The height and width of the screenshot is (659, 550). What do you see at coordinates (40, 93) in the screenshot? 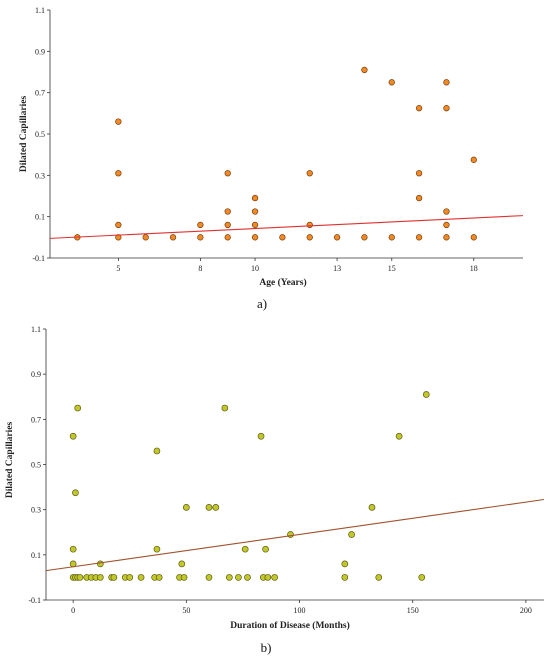
I see `panel-a-y-tick-label: 0.7` at bounding box center [40, 93].